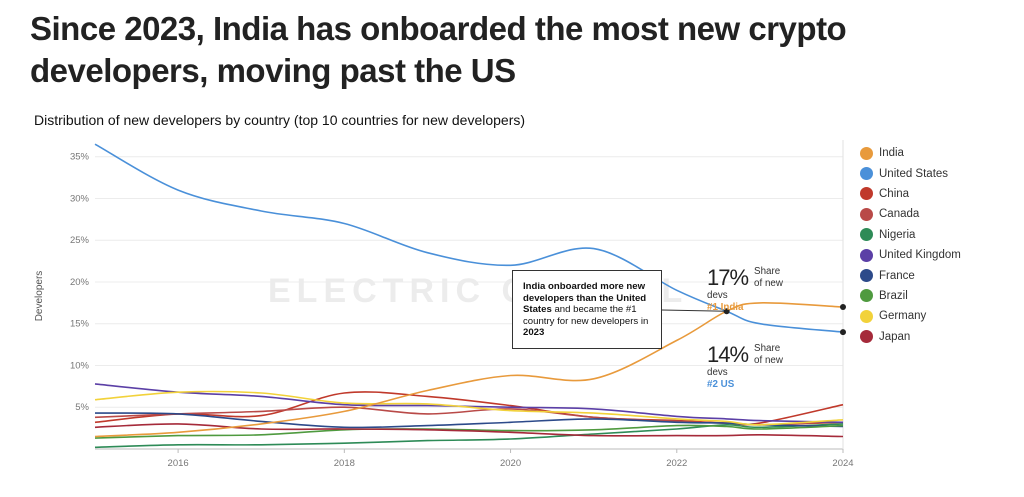 The height and width of the screenshot is (497, 1024). I want to click on legend-item: Japan, so click(910, 337).